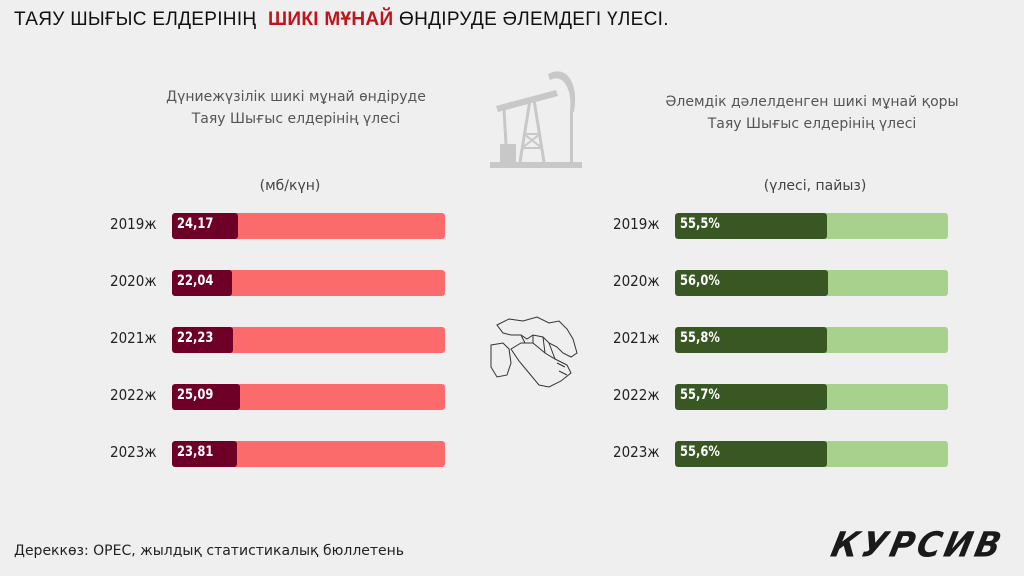 Image resolution: width=1024 pixels, height=576 pixels. Describe the element at coordinates (636, 281) in the screenshot. I see `right-year-label: 2020ж` at that location.